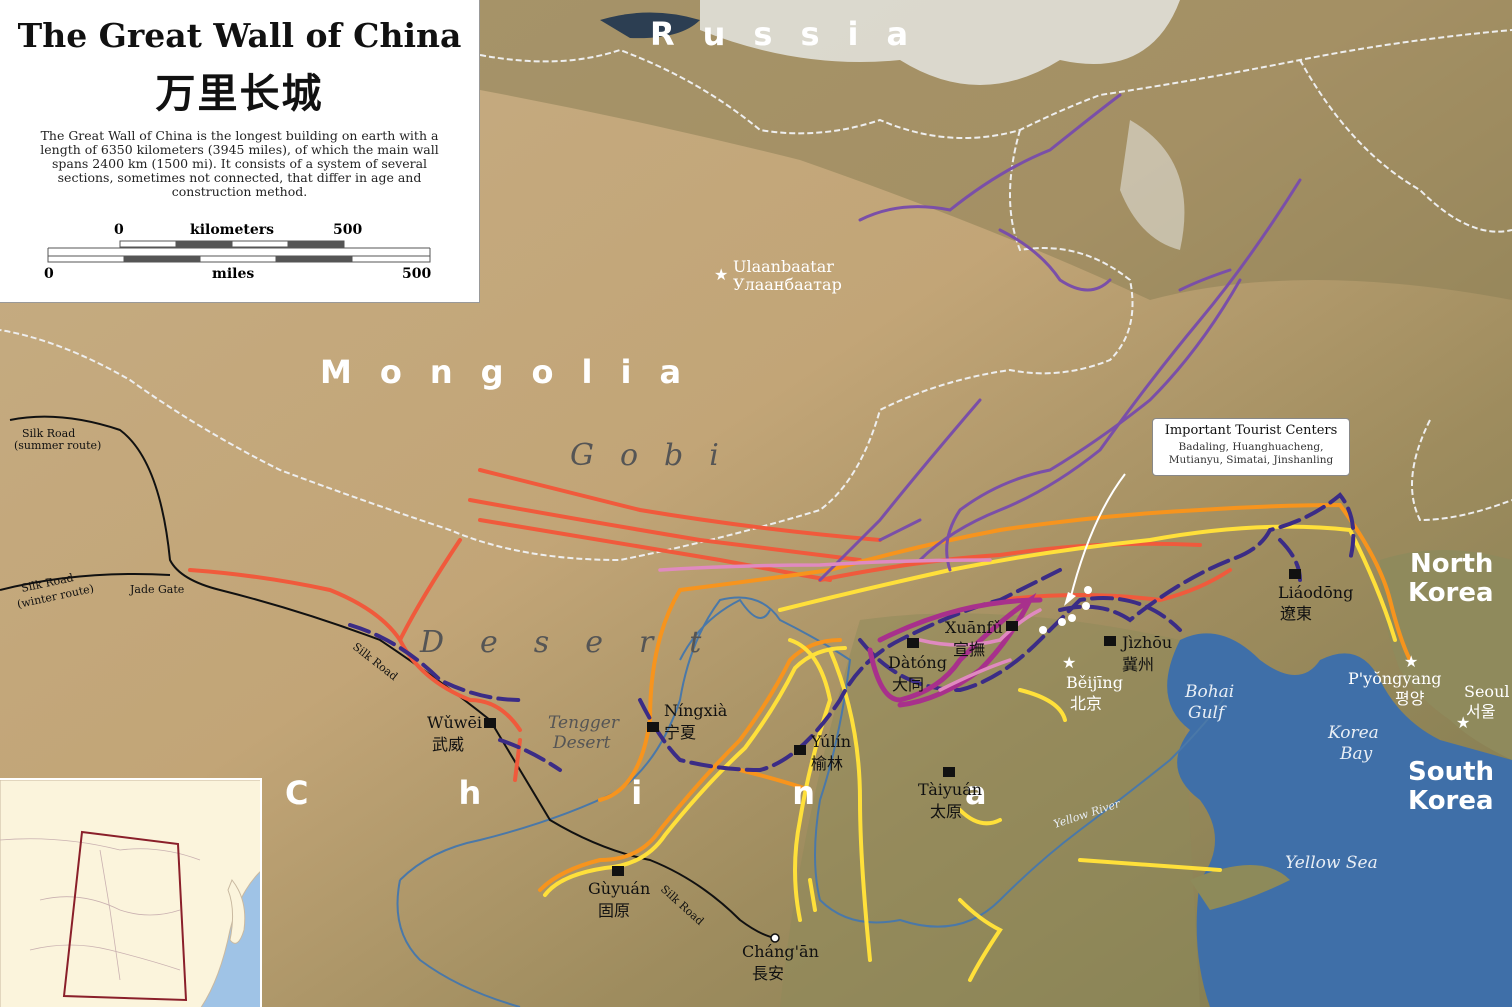  I want to click on label-china: China, so click(711, 793).